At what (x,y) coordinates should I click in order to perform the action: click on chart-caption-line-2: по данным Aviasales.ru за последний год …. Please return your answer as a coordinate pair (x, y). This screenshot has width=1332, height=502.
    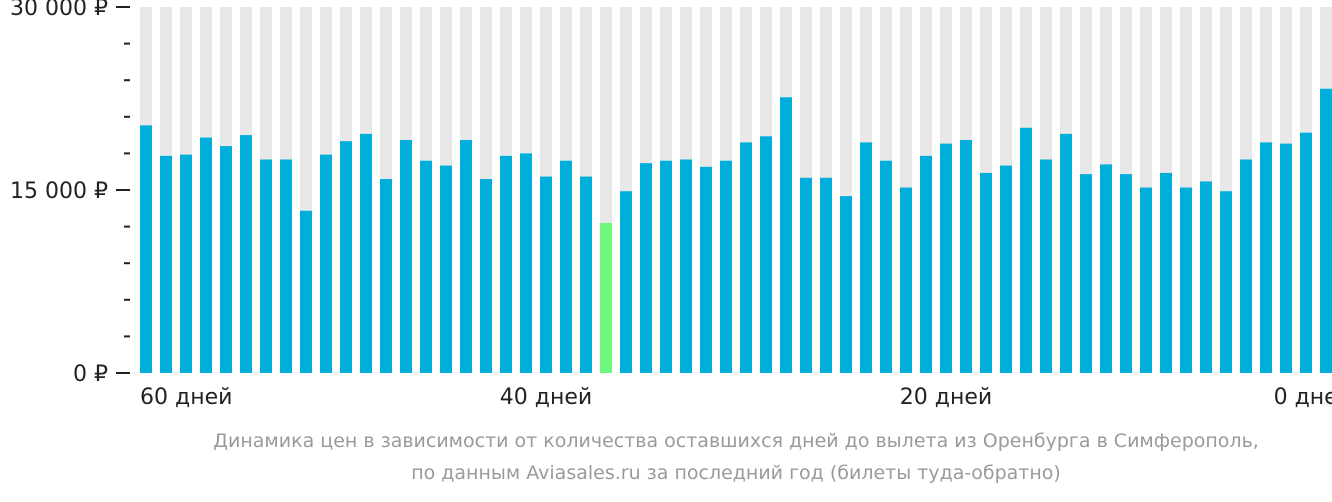
    Looking at the image, I should click on (736, 473).